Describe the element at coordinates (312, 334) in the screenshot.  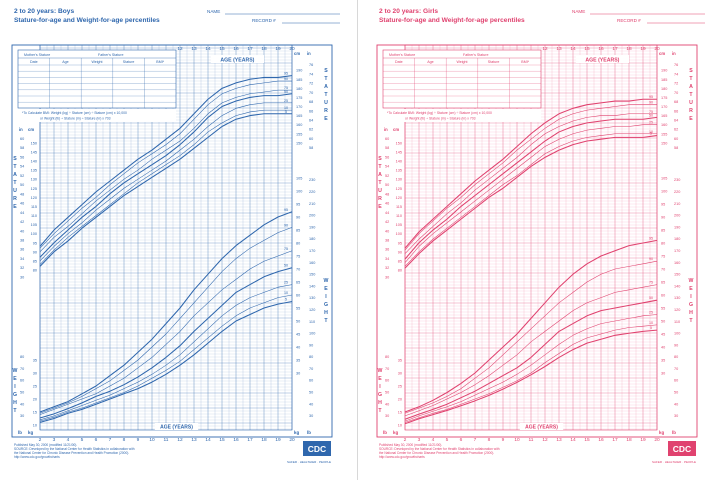
I see `right-weight-lb-tick: 100` at that location.